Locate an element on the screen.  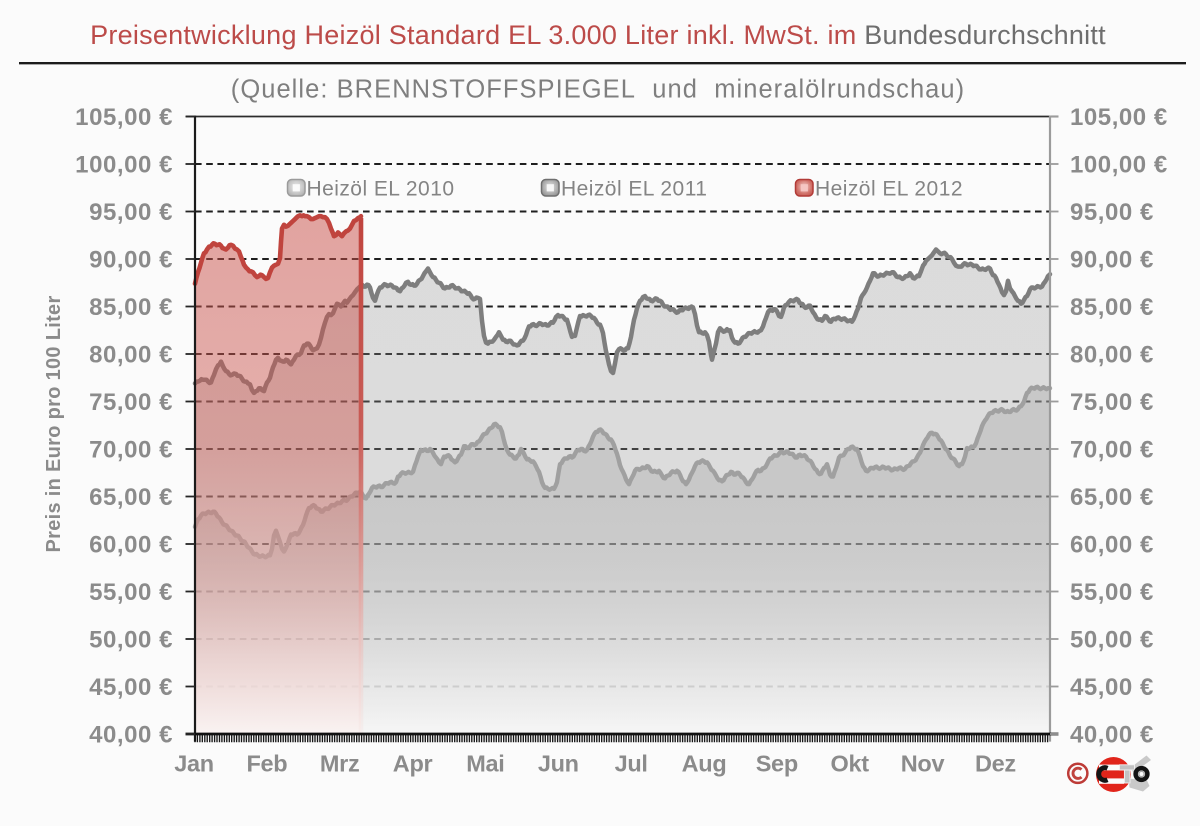
svg-text: Preis in Euro pro 100 Liter is located at coordinates (54, 423).